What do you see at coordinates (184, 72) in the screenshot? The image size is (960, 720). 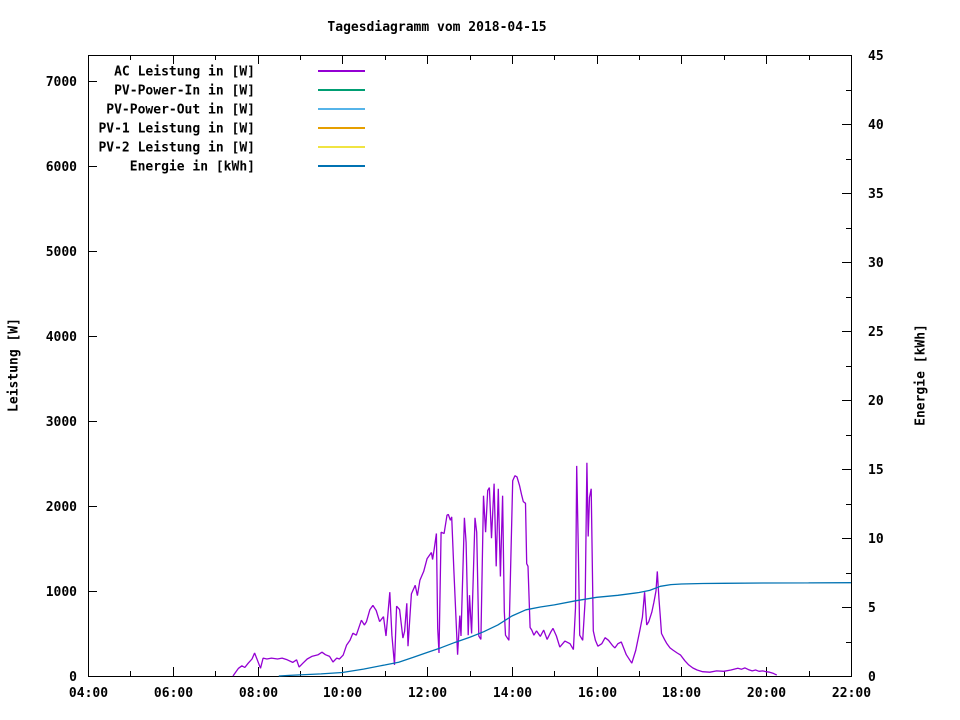 I see `legend-label: AC Leistung in [W]` at bounding box center [184, 72].